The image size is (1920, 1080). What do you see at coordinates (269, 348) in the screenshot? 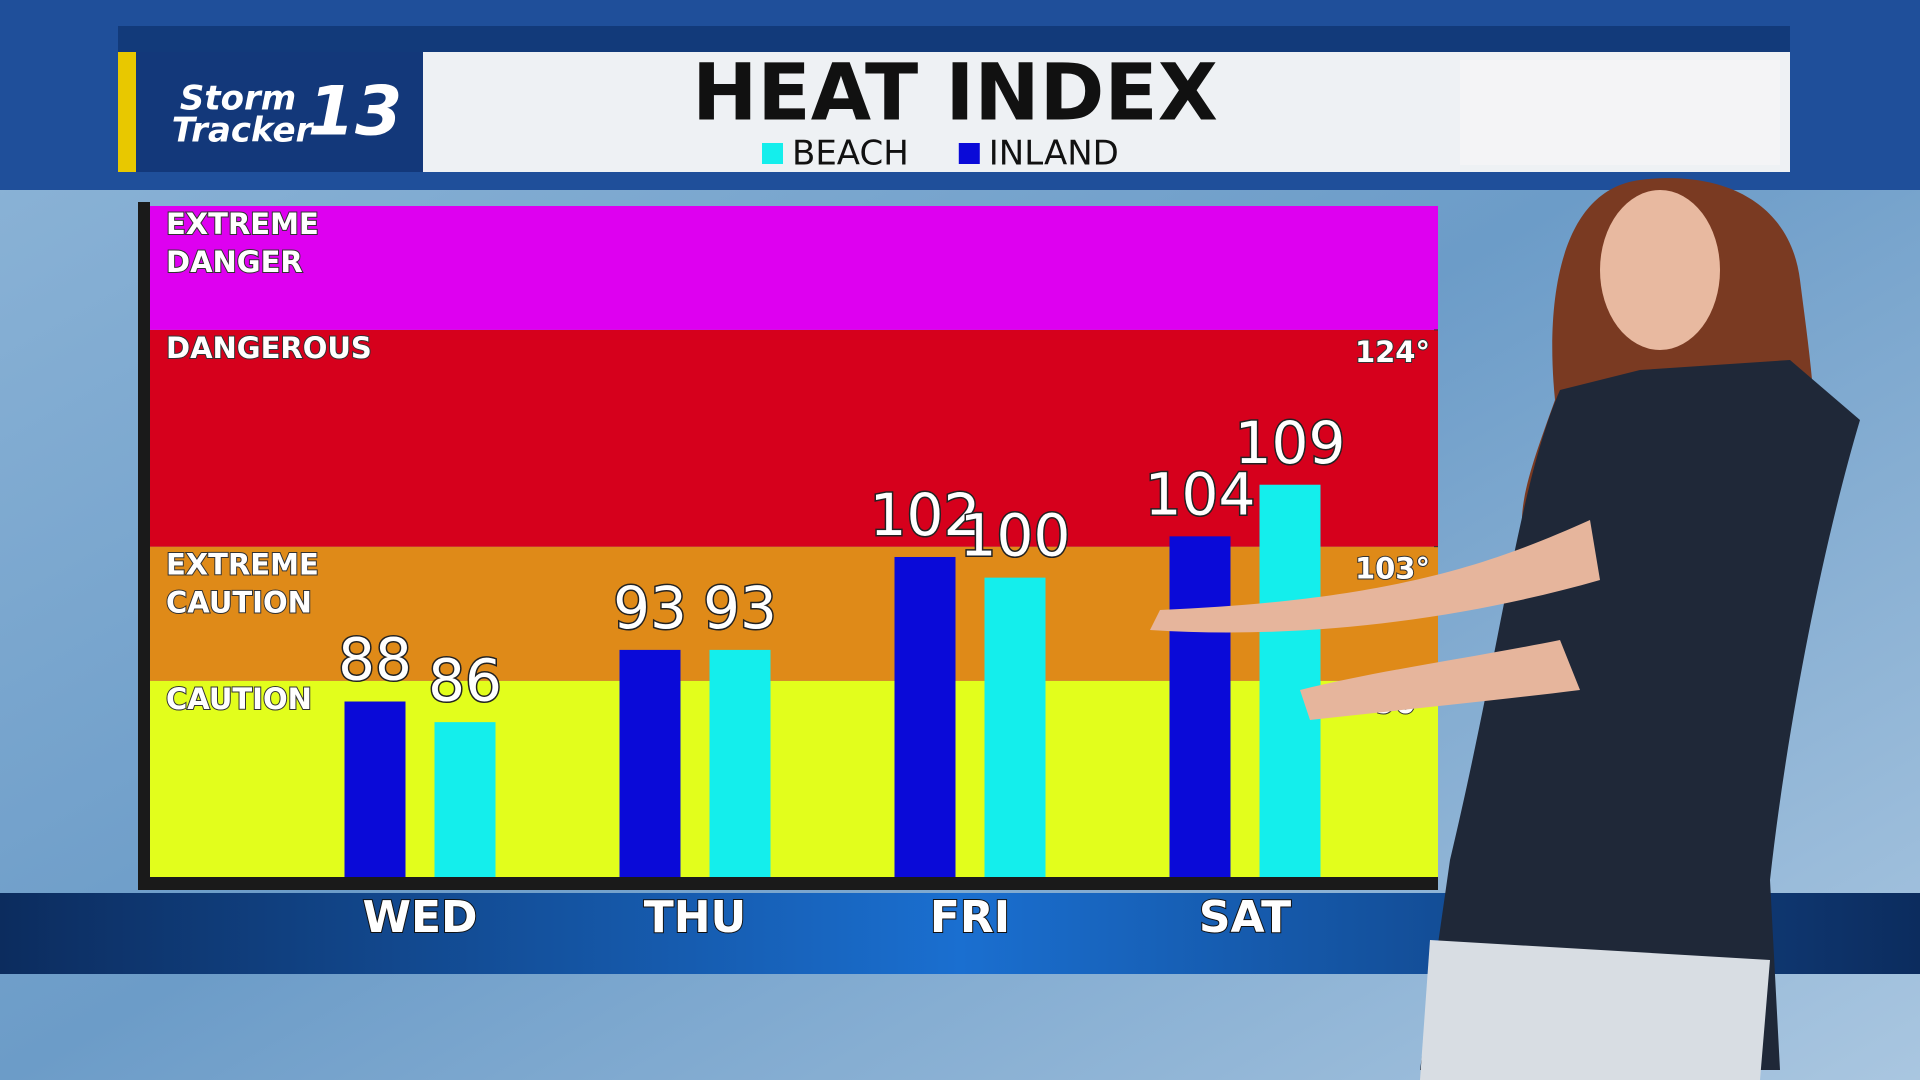
I see `zone-label: DANGEROUS` at bounding box center [269, 348].